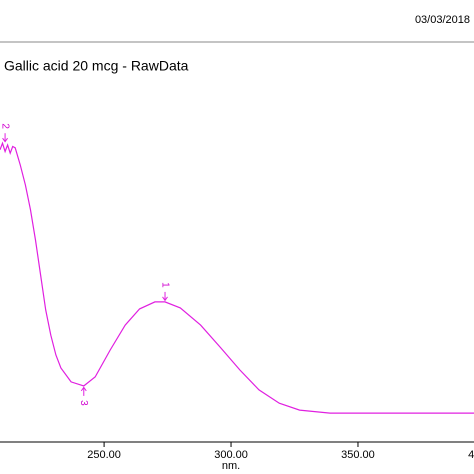  Describe the element at coordinates (231, 455) in the screenshot. I see `x-tick-label: 300.00` at that location.